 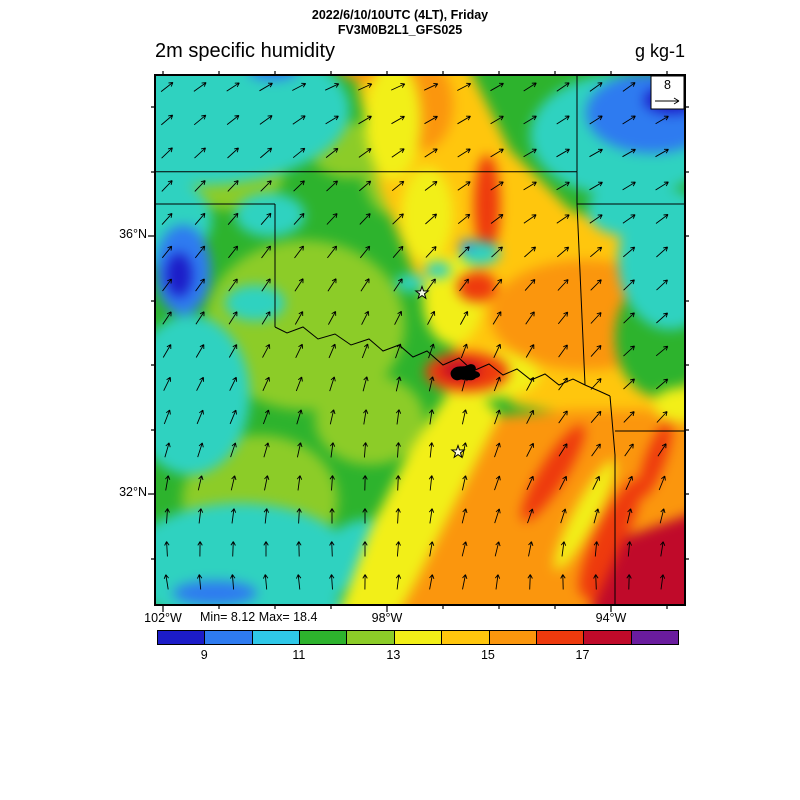 I want to click on wind-ref-arrow-icon, so click(x=667, y=101).